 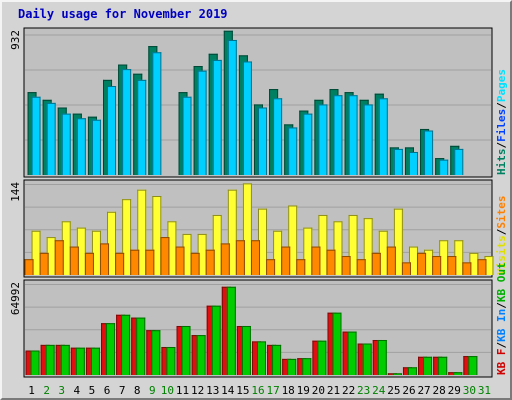 I want to click on bar-visits_sites-visits-26-edge, so click(x=409, y=260).